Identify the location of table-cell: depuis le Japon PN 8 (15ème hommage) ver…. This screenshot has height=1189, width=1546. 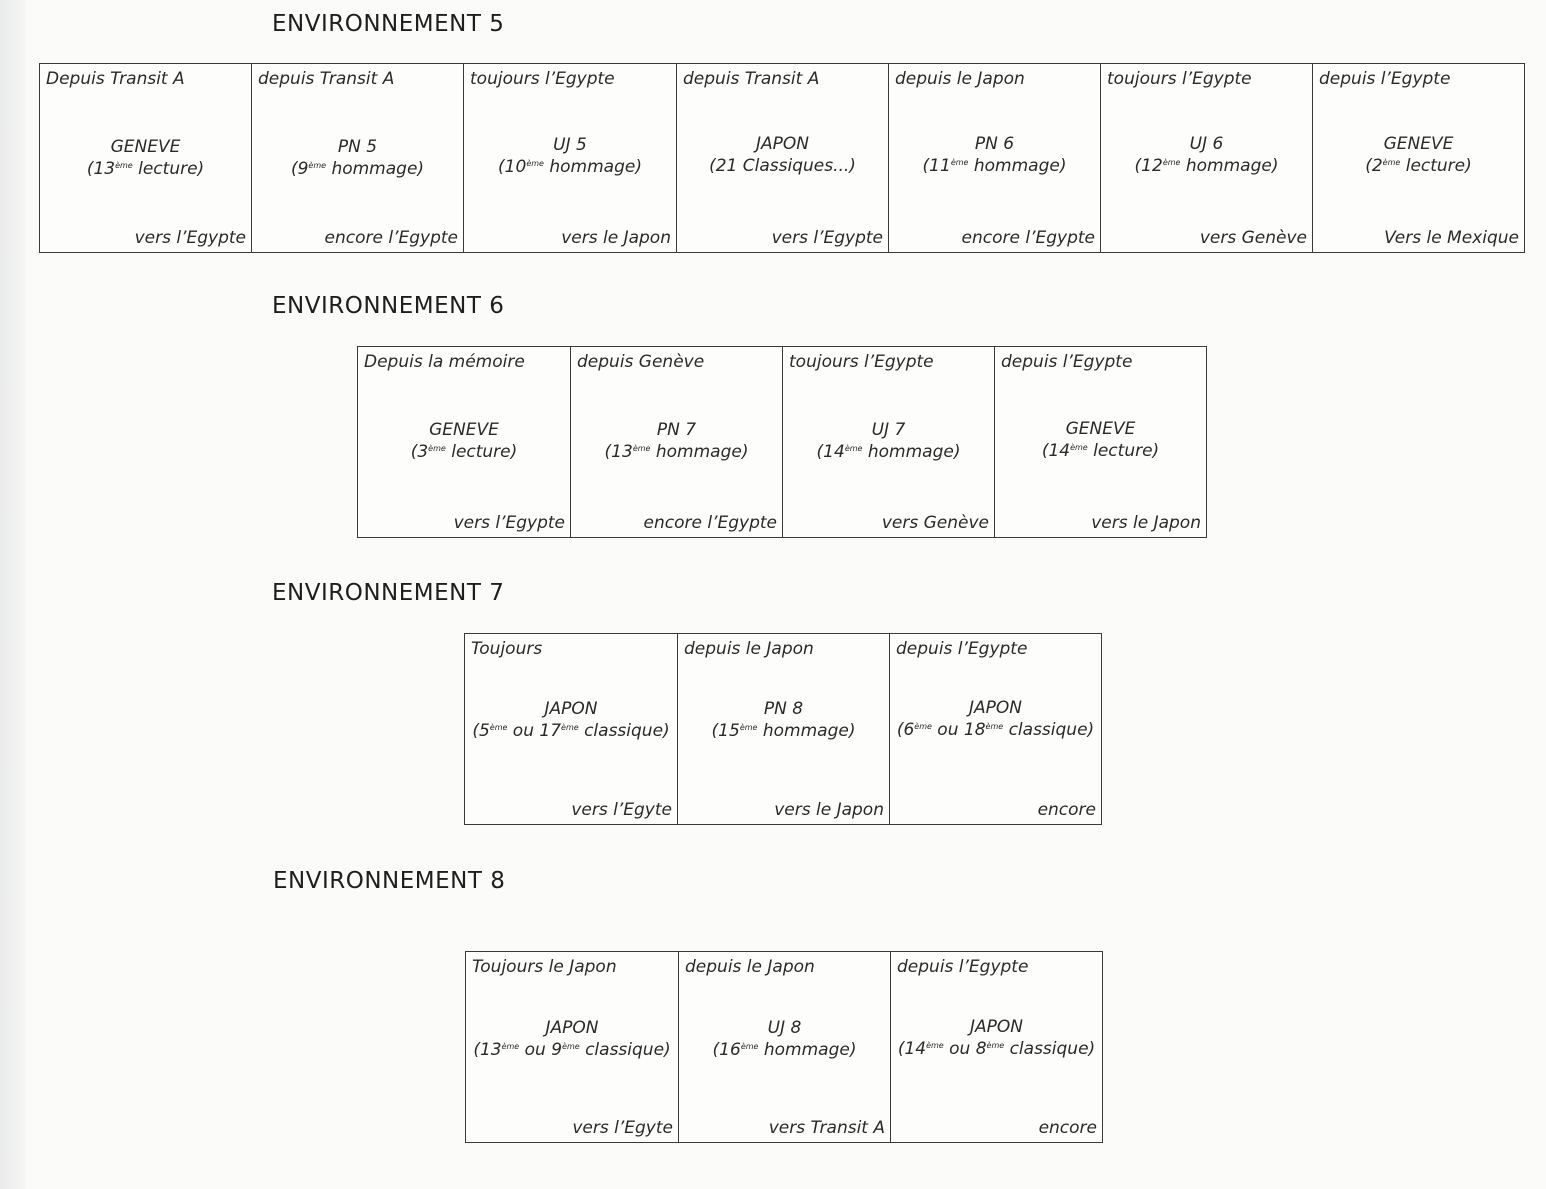
(784, 729).